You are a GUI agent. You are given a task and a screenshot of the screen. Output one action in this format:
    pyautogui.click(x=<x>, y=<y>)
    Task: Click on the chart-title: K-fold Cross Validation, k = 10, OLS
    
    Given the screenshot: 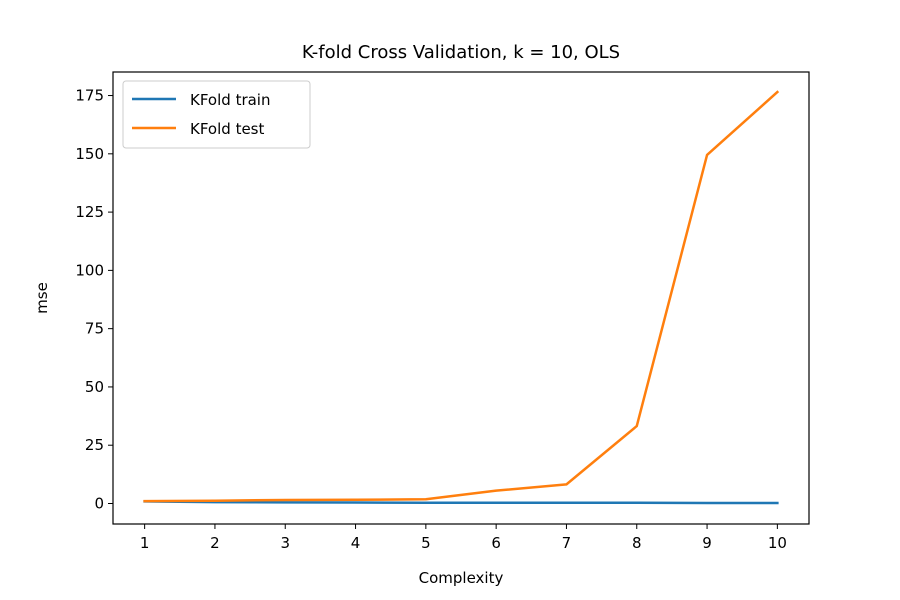 What is the action you would take?
    pyautogui.click(x=461, y=52)
    